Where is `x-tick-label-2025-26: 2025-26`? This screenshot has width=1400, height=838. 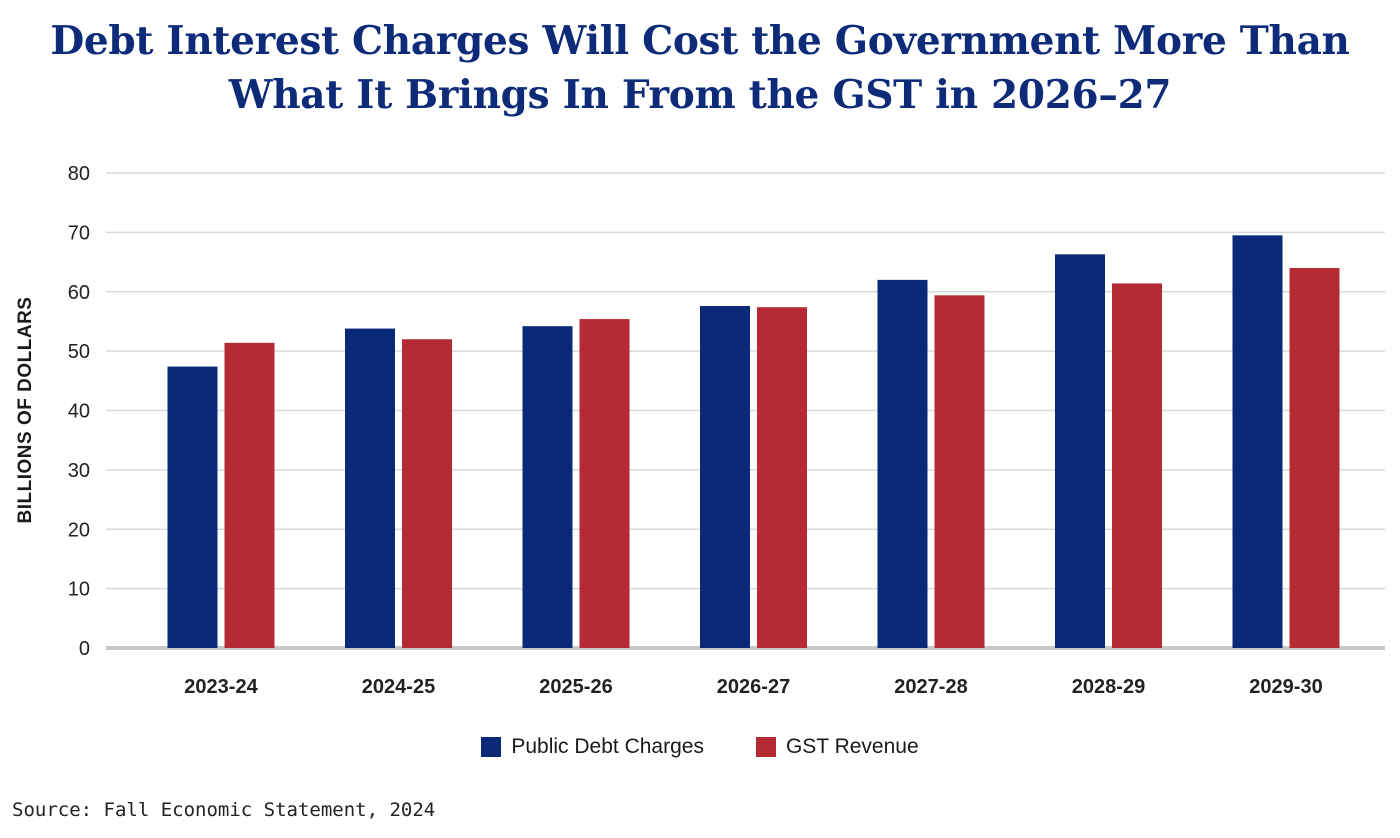
x-tick-label-2025-26: 2025-26 is located at coordinates (575, 687).